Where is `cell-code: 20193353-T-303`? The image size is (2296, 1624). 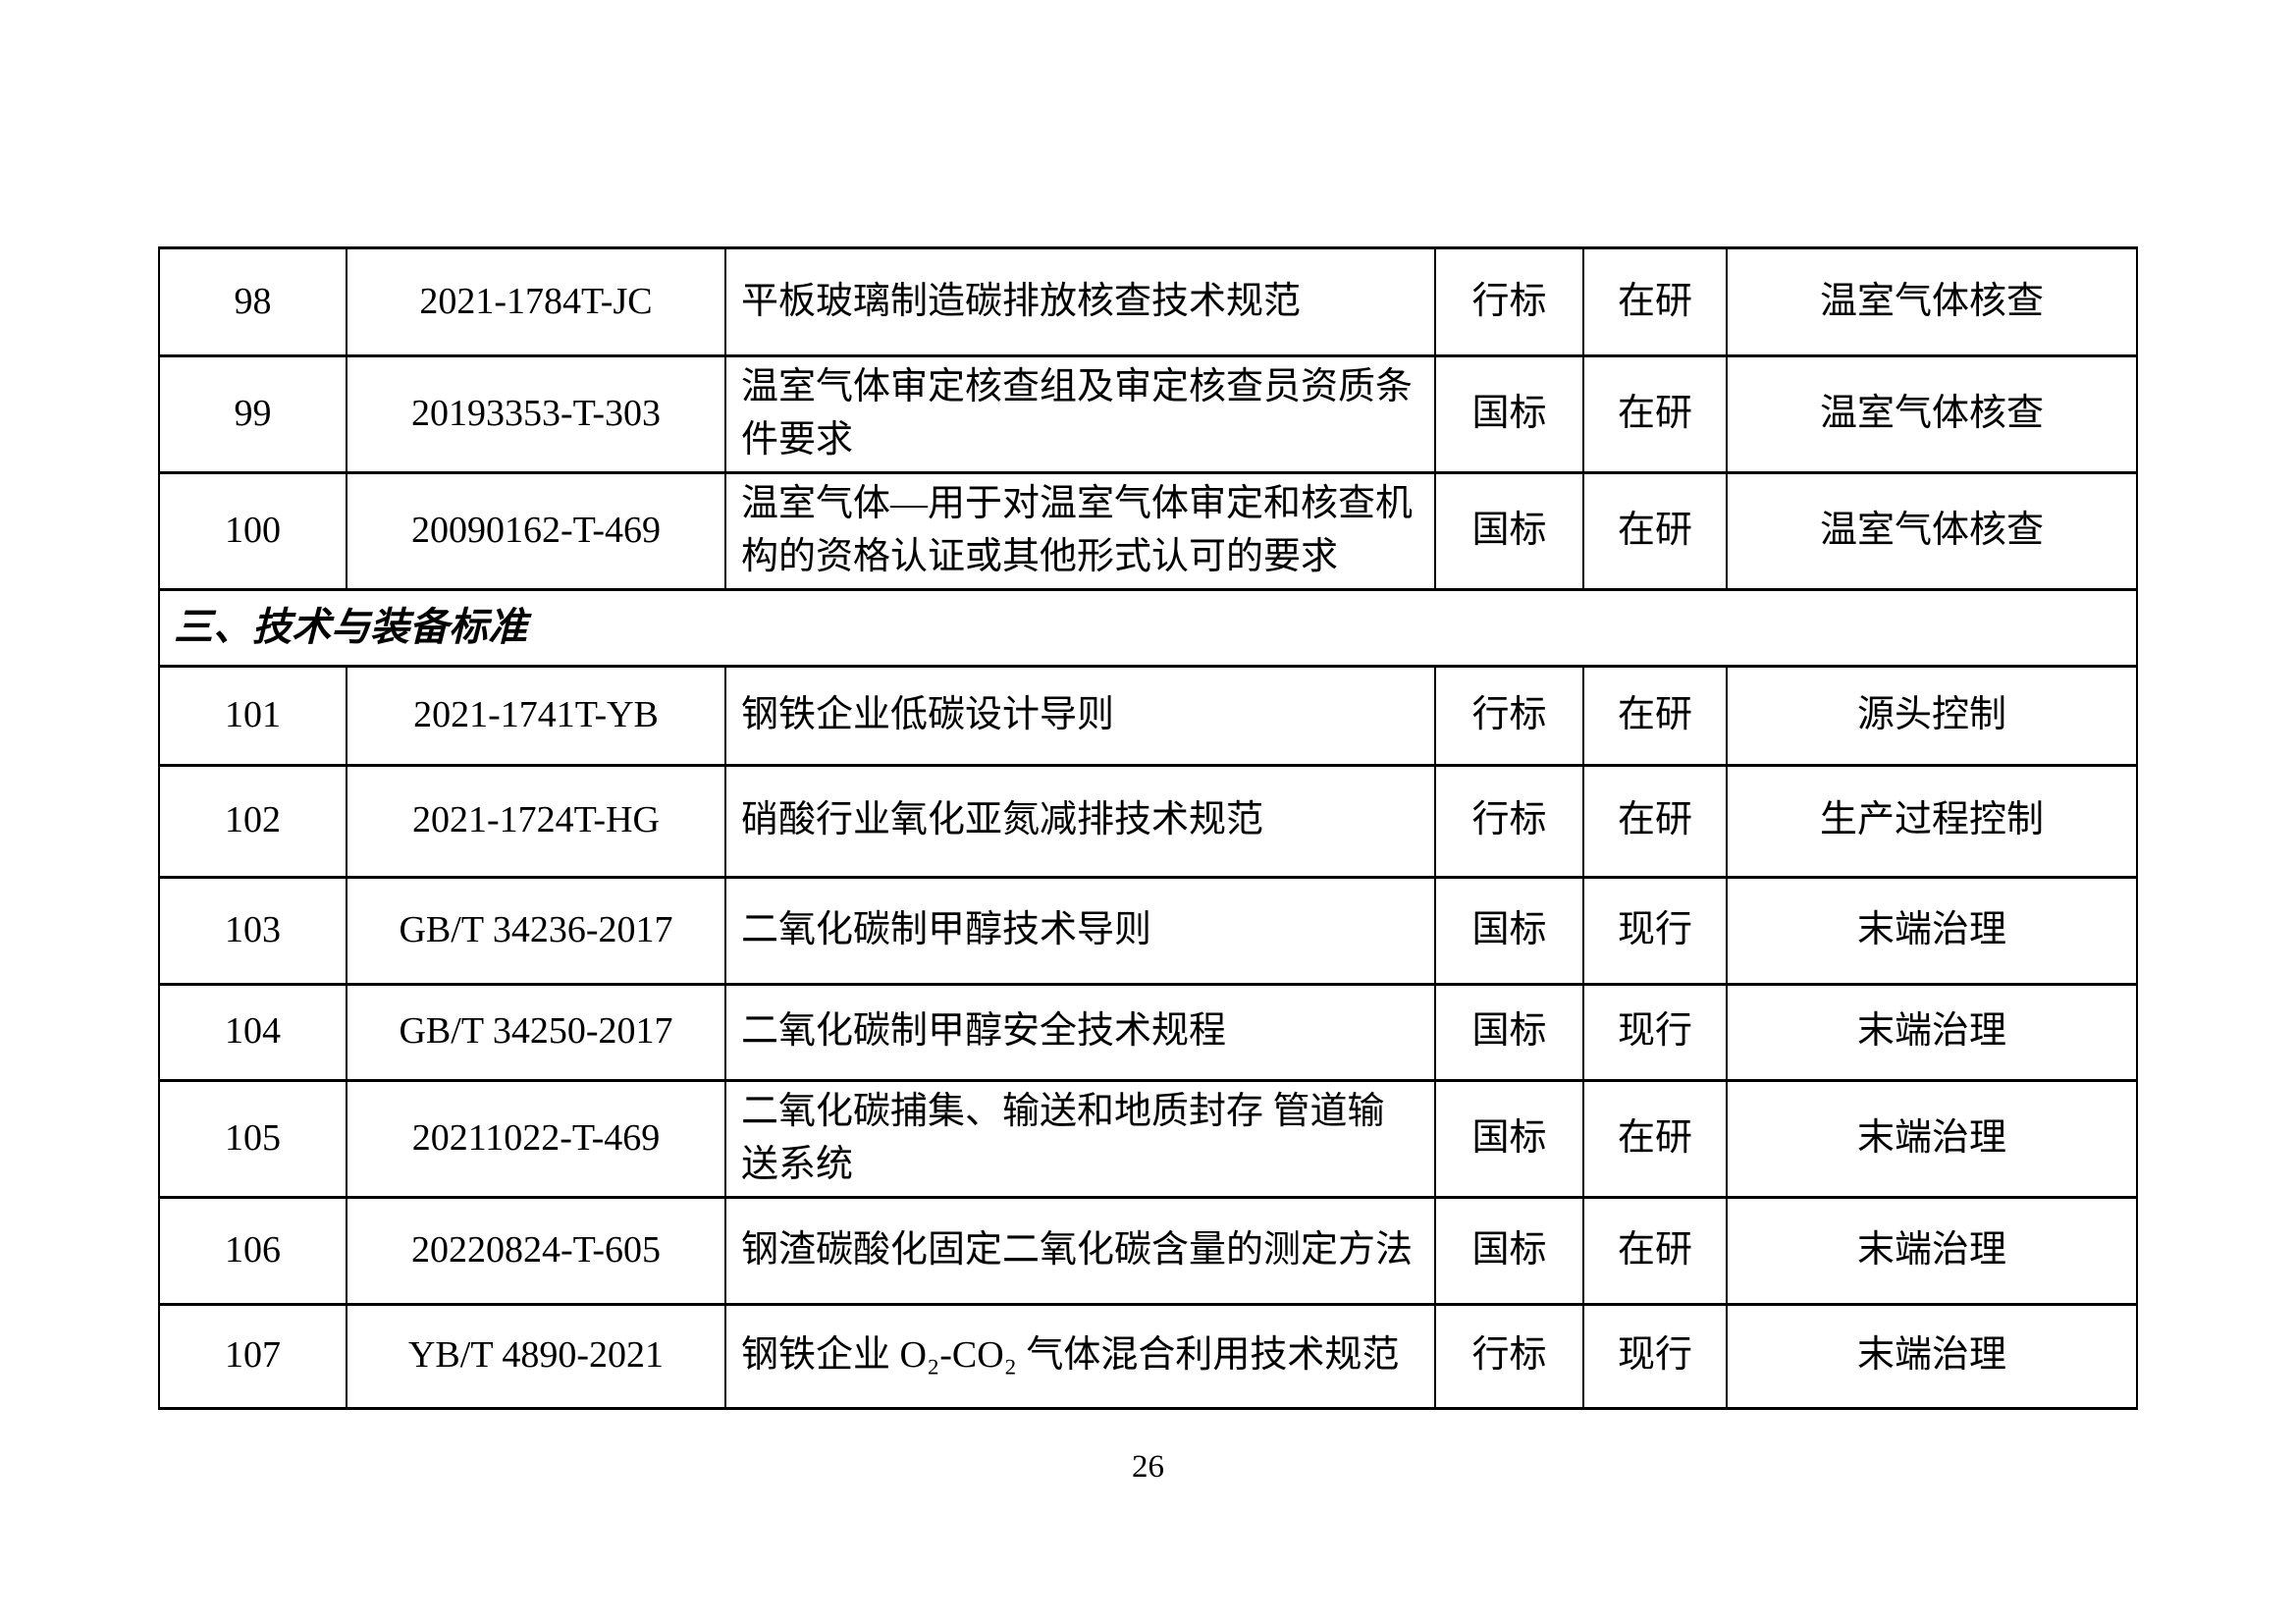
cell-code: 20193353-T-303 is located at coordinates (536, 414).